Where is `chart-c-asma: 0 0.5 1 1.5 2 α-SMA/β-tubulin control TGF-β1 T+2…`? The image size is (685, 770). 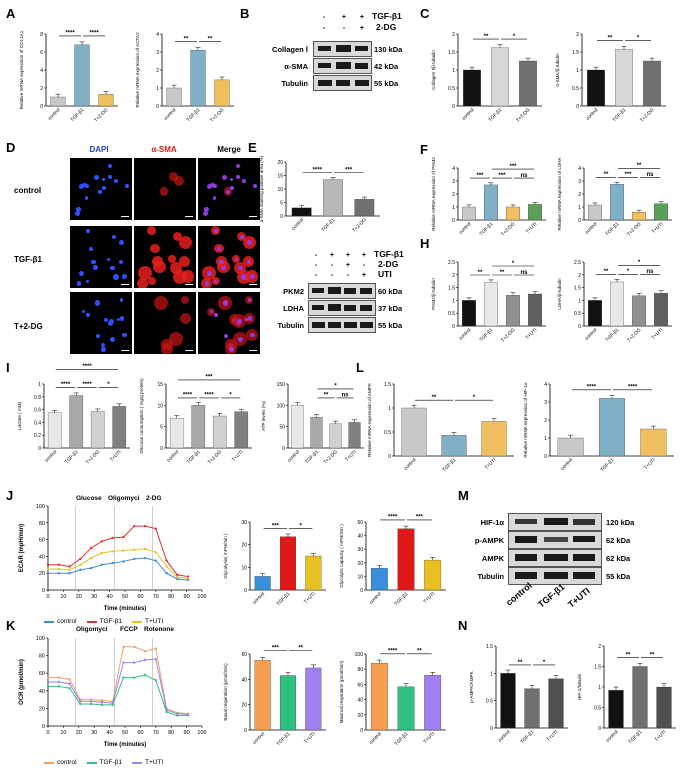 chart-c-asma: 0 0.5 1 1.5 2 α-SMA/β-tubulin control TGF-β1 T+2… is located at coordinates (610, 78).